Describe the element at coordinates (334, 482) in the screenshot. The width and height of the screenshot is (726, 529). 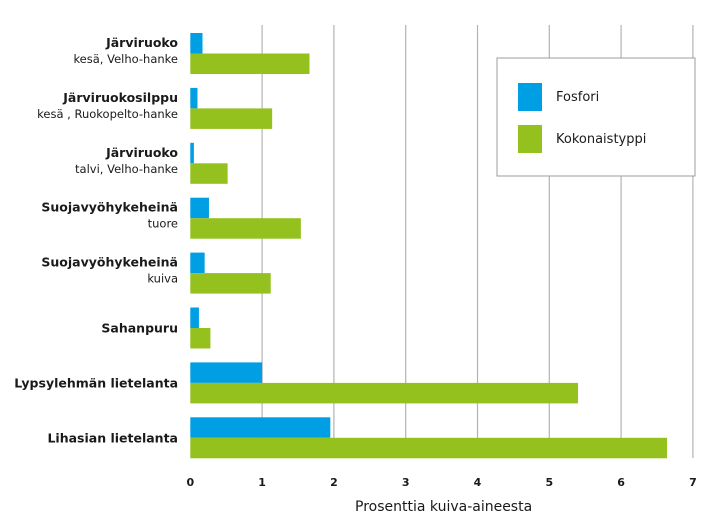
I see `x-tick-label: 2` at that location.